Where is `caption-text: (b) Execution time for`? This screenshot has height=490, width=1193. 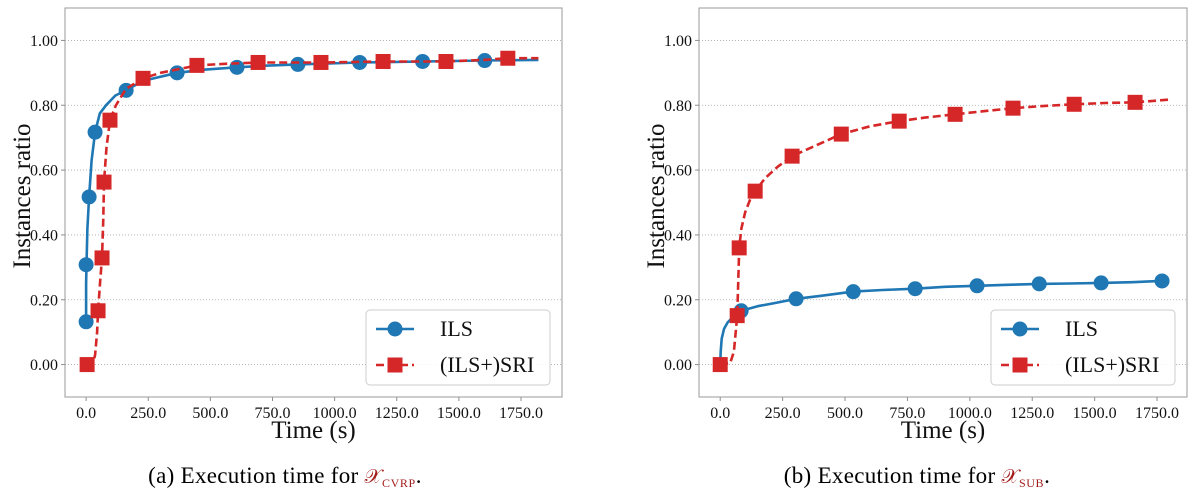 caption-text: (b) Execution time for is located at coordinates (892, 475).